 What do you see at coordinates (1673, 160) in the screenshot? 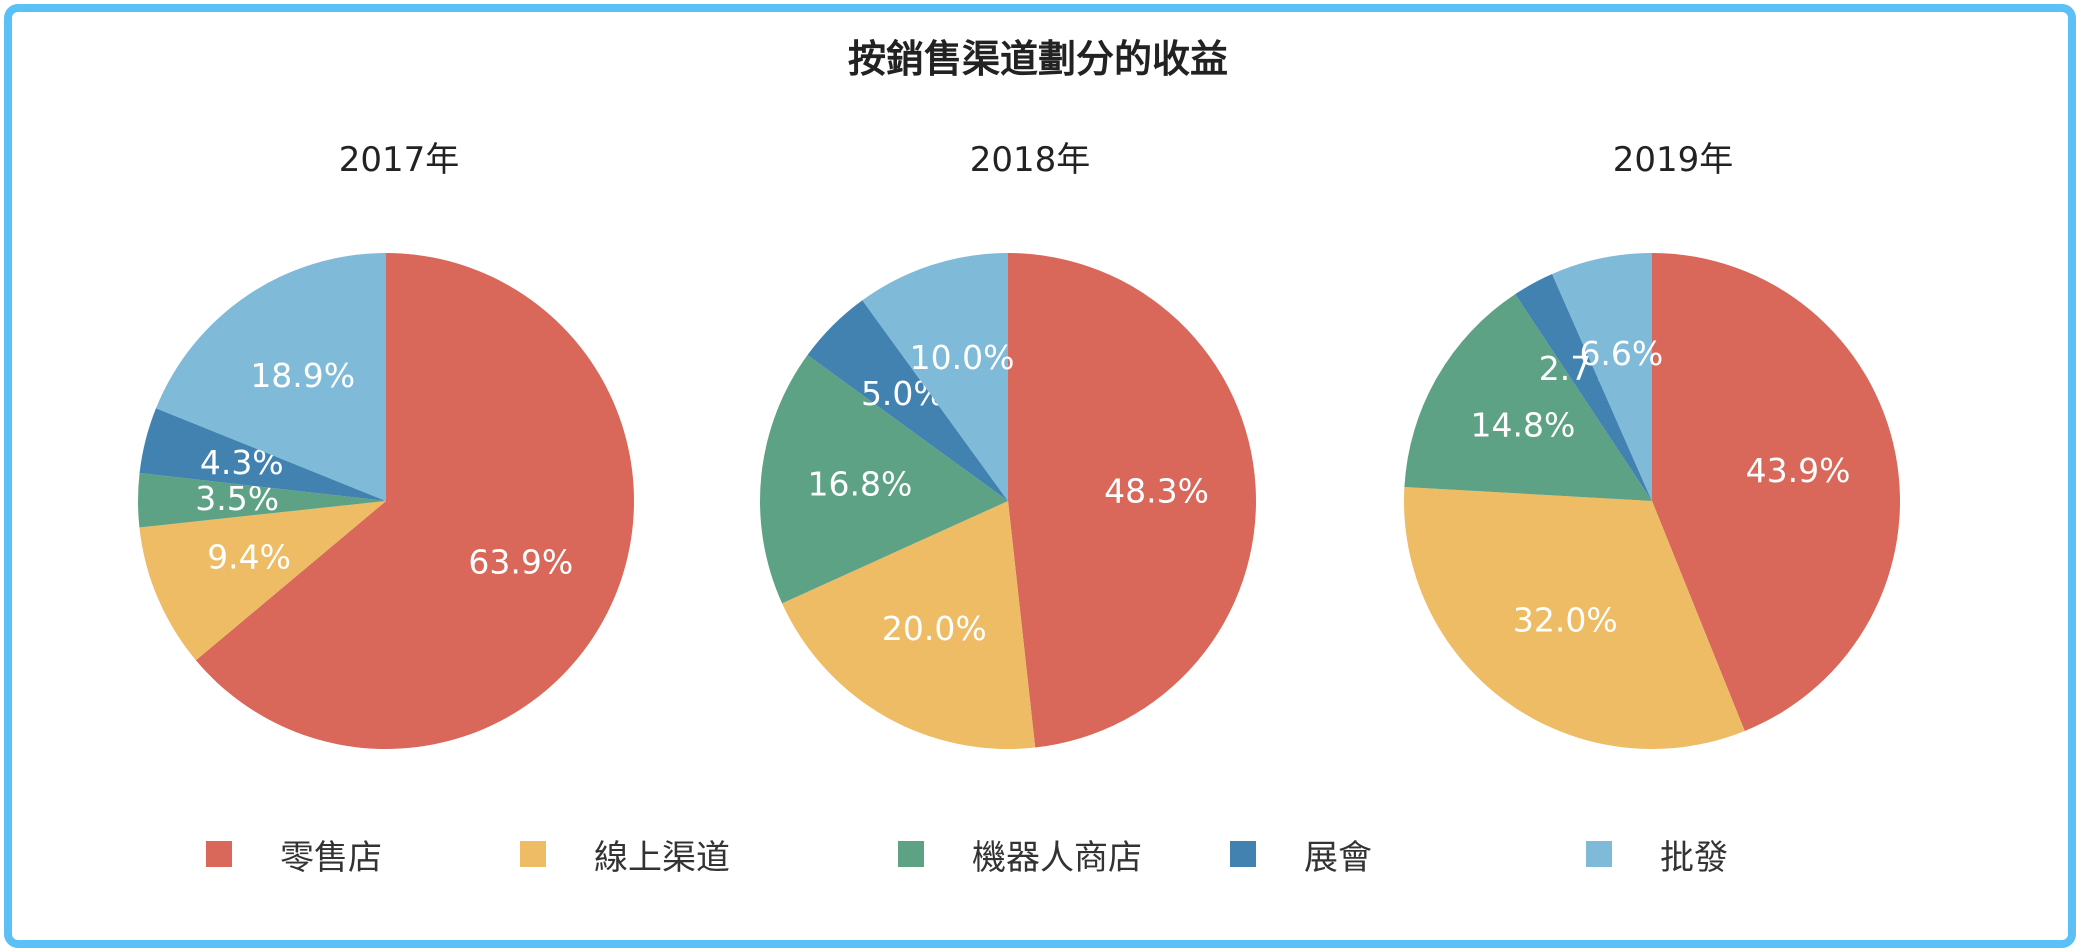
I see `pie-title-2: 2019年` at bounding box center [1673, 160].